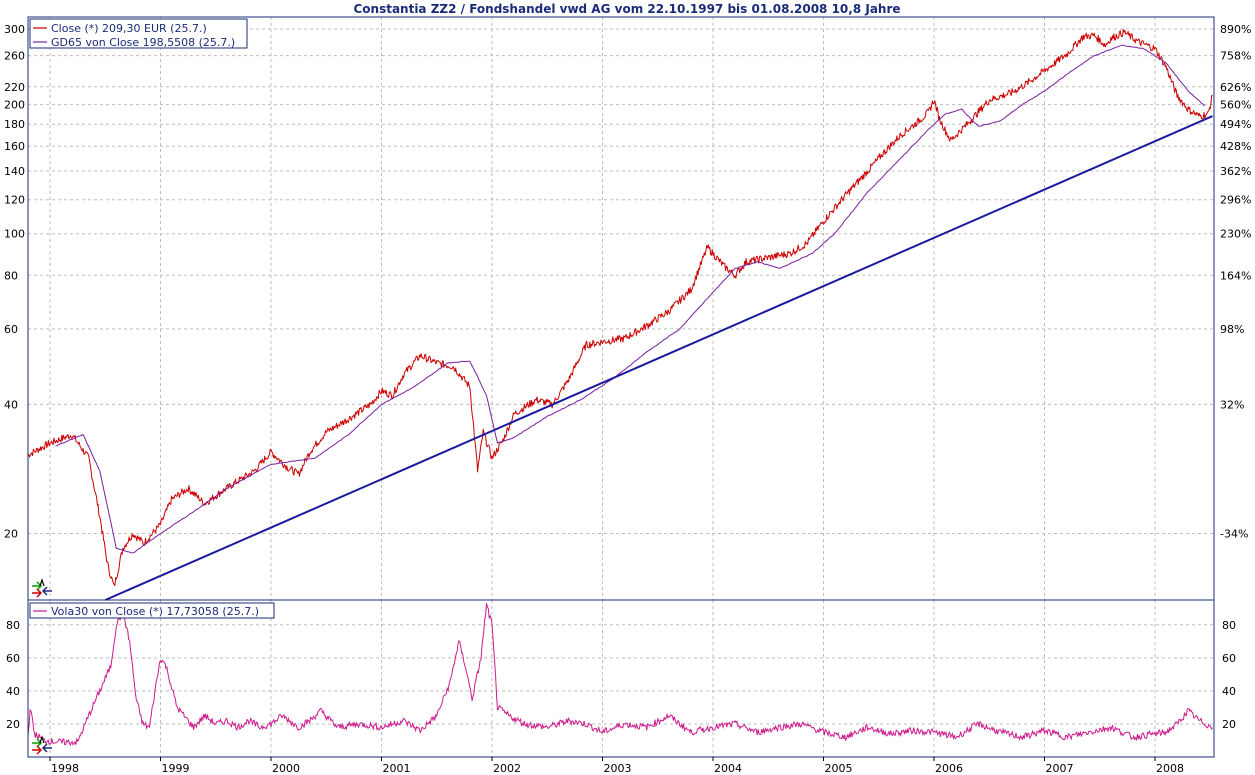 This screenshot has height=775, width=1255. I want to click on volatility-tick-label-right: 20, so click(1229, 724).